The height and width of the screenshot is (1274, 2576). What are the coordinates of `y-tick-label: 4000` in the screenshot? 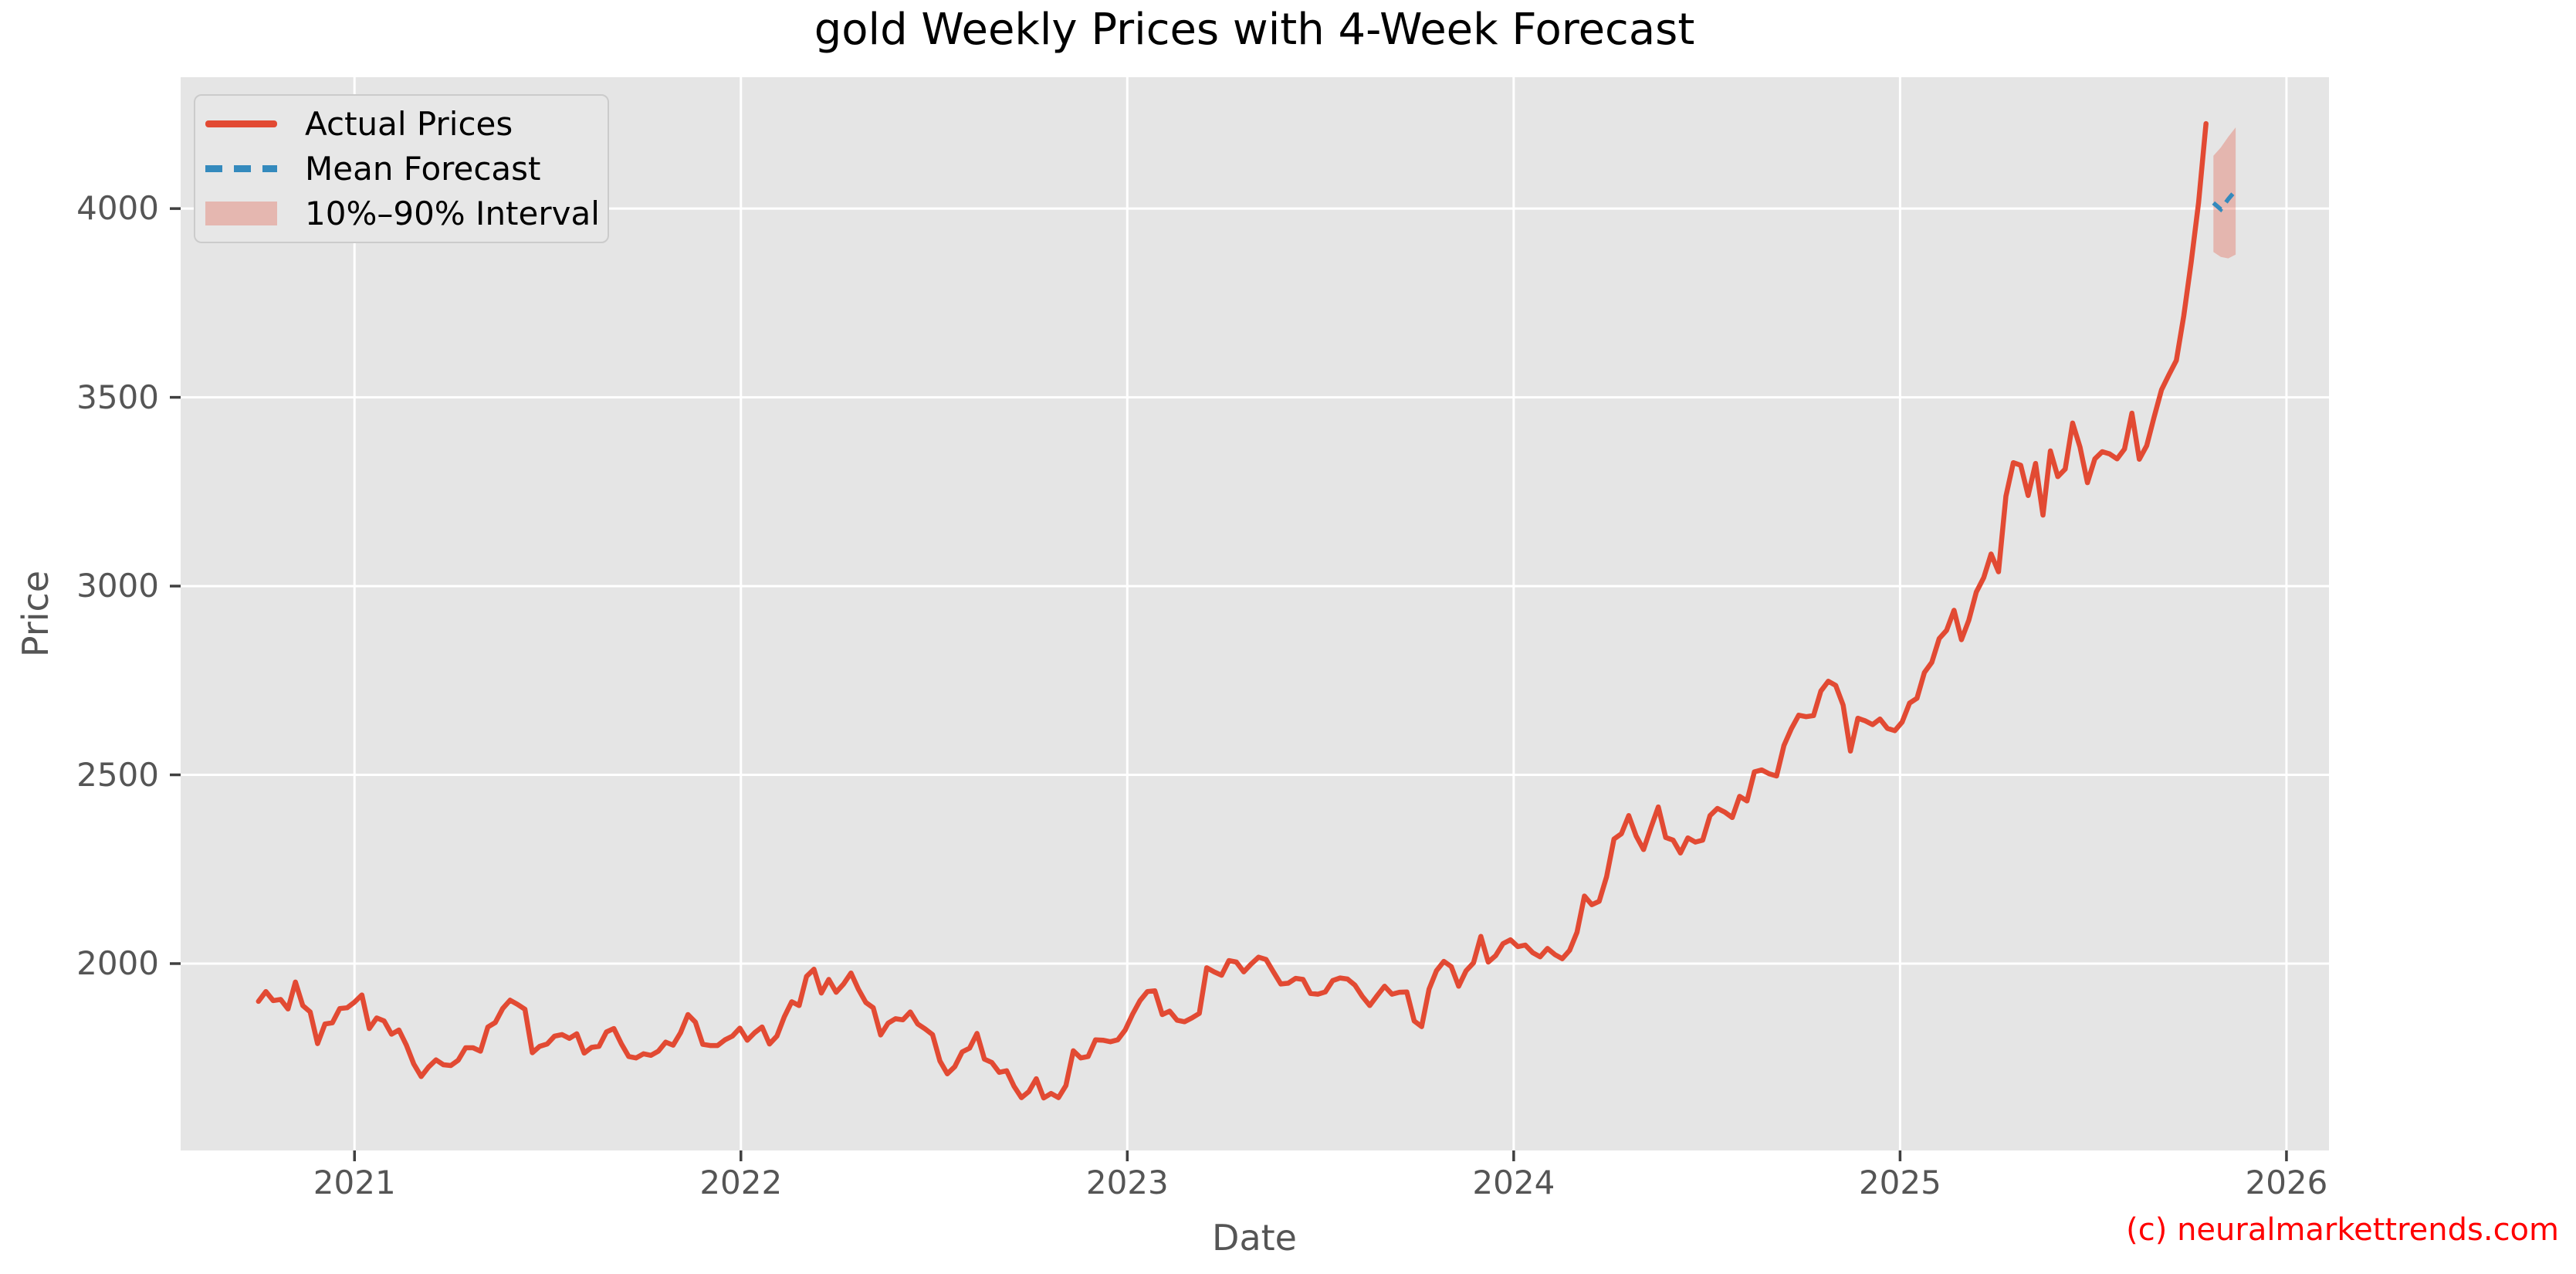 It's located at (118, 208).